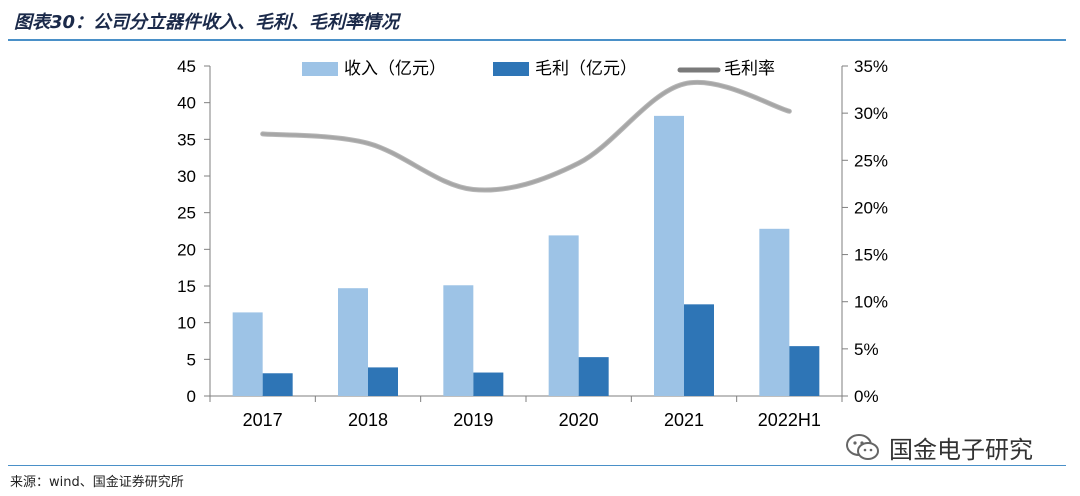 The width and height of the screenshot is (1080, 496). What do you see at coordinates (862, 446) in the screenshot?
I see `wechat-icon` at bounding box center [862, 446].